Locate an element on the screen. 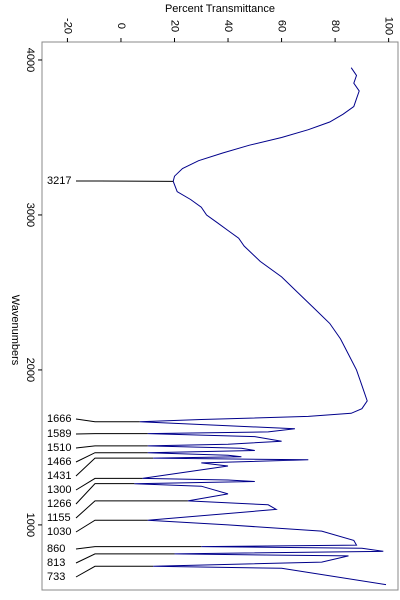 Image resolution: width=400 pixels, height=600 pixels. axis-title: Percent Transmittance is located at coordinates (220, 9).